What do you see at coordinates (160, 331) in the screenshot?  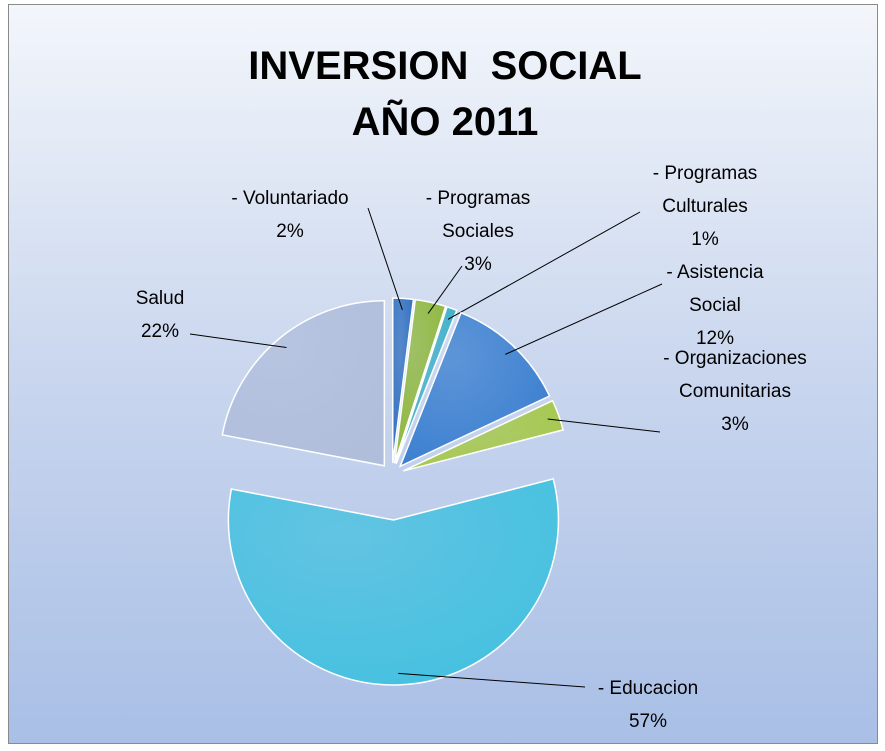 I see `value-label: 22%` at bounding box center [160, 331].